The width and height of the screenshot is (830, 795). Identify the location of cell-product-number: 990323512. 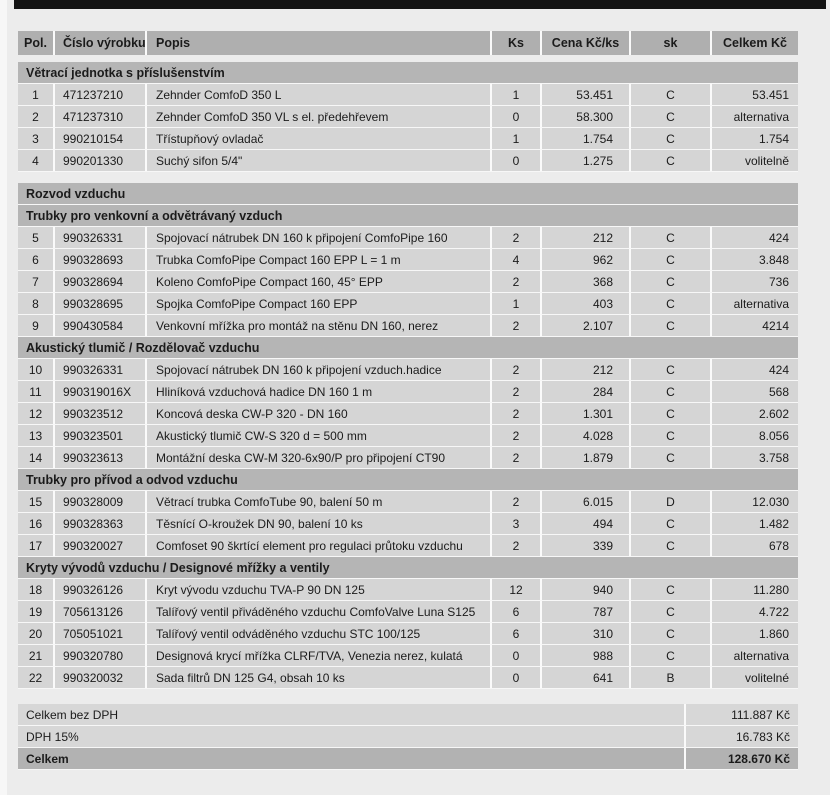
(99, 413).